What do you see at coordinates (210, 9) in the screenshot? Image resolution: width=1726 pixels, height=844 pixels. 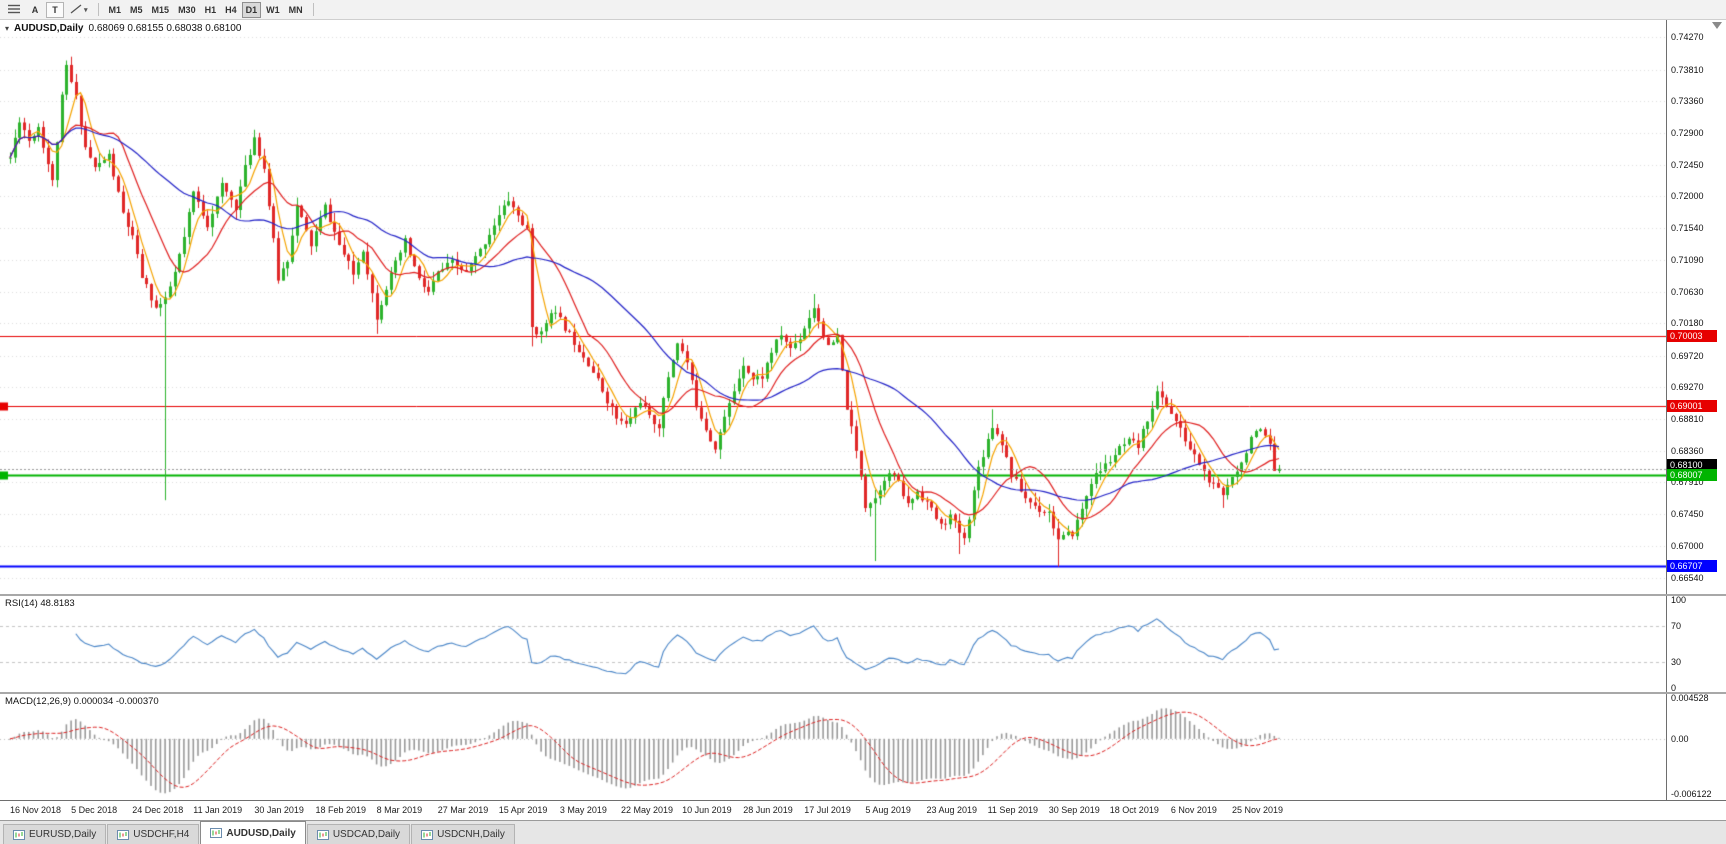 I see `timeframe-button-h1: H1` at bounding box center [210, 9].